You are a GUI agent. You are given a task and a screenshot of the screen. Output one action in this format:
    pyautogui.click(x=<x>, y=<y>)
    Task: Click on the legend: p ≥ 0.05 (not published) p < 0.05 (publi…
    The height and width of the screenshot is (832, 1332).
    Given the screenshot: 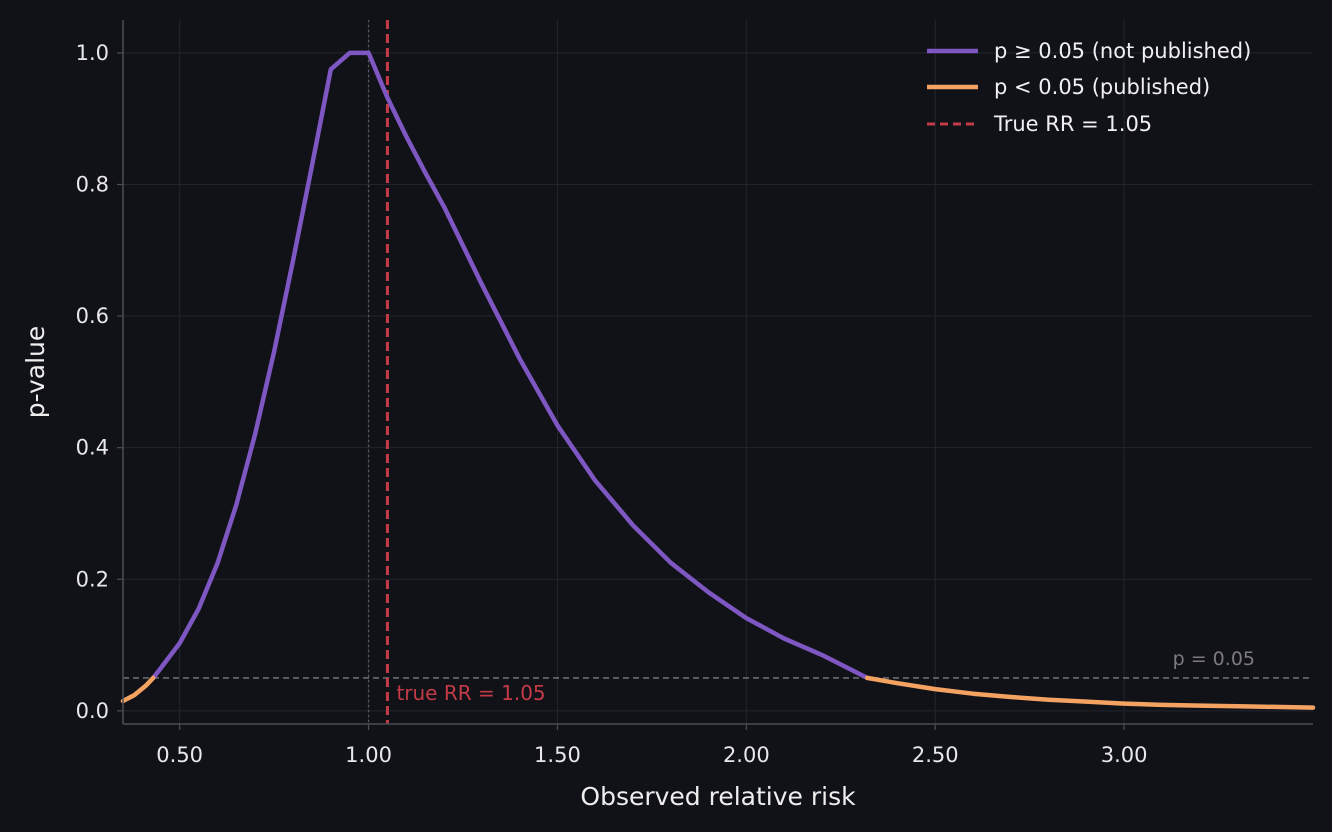 What is the action you would take?
    pyautogui.click(x=1089, y=87)
    